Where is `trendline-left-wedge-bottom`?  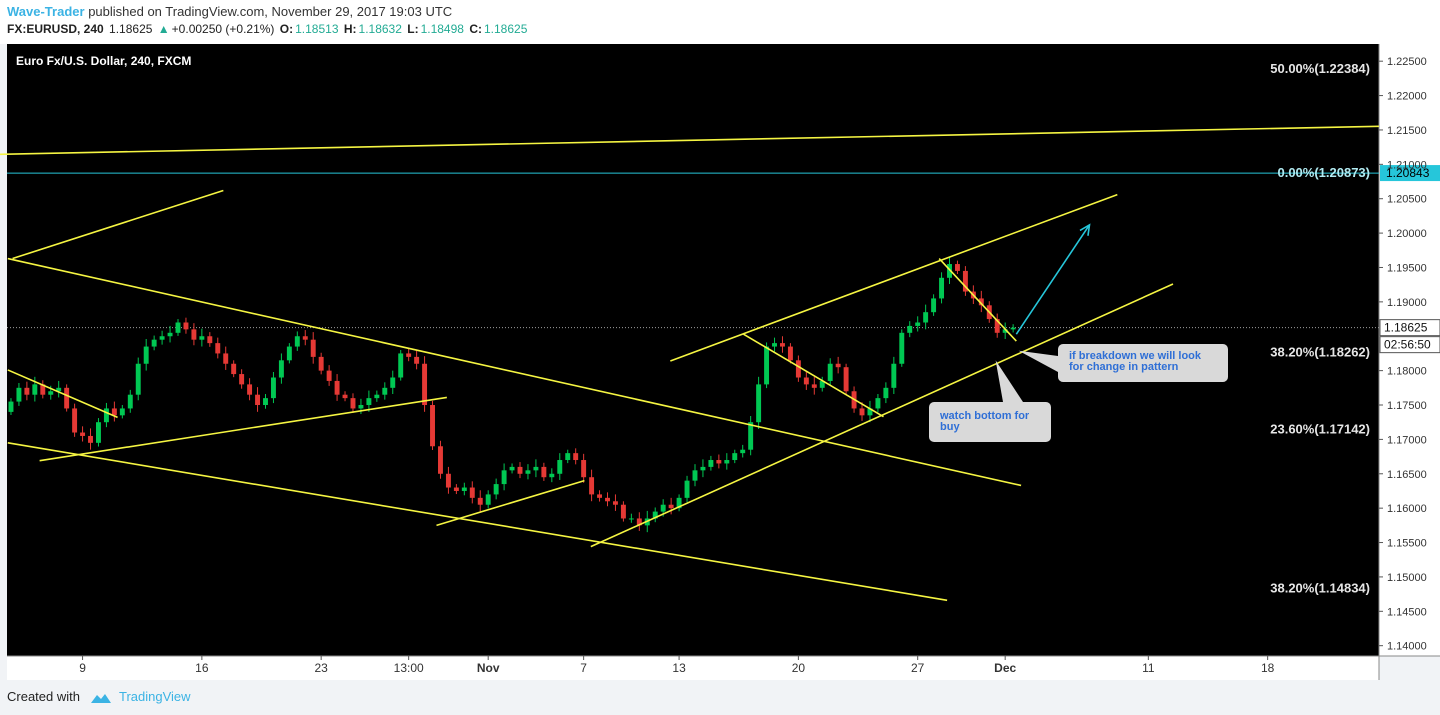
trendline-left-wedge-bottom is located at coordinates (243, 429).